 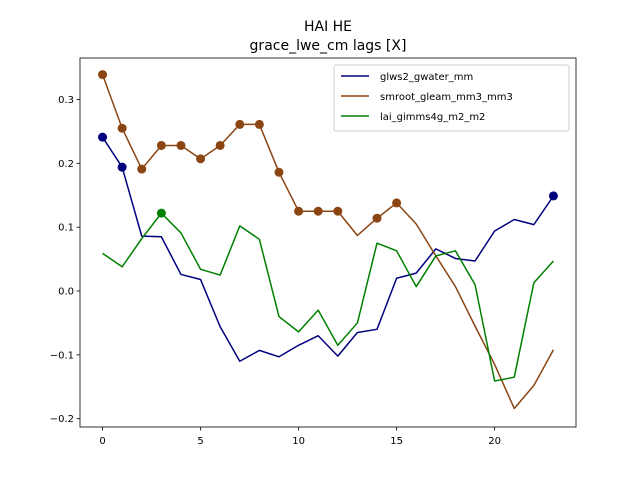 I want to click on legend-box, so click(x=451, y=98).